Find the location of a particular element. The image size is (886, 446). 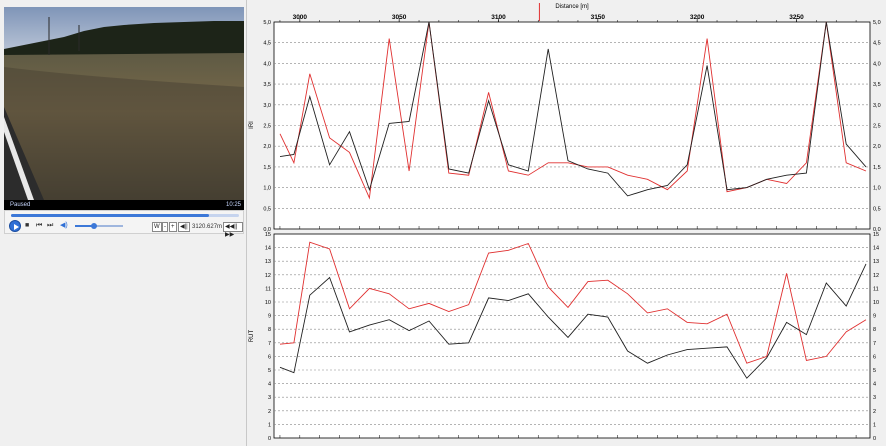

iri-ytick-right: 4,0 is located at coordinates (877, 64).